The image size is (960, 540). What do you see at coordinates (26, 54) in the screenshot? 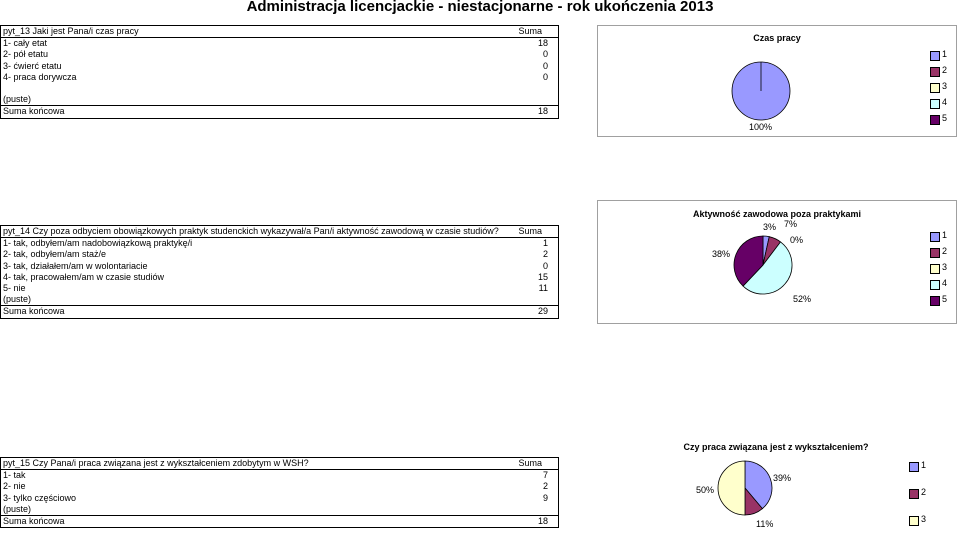
I see `row-label: 2- pół etatu` at bounding box center [26, 54].